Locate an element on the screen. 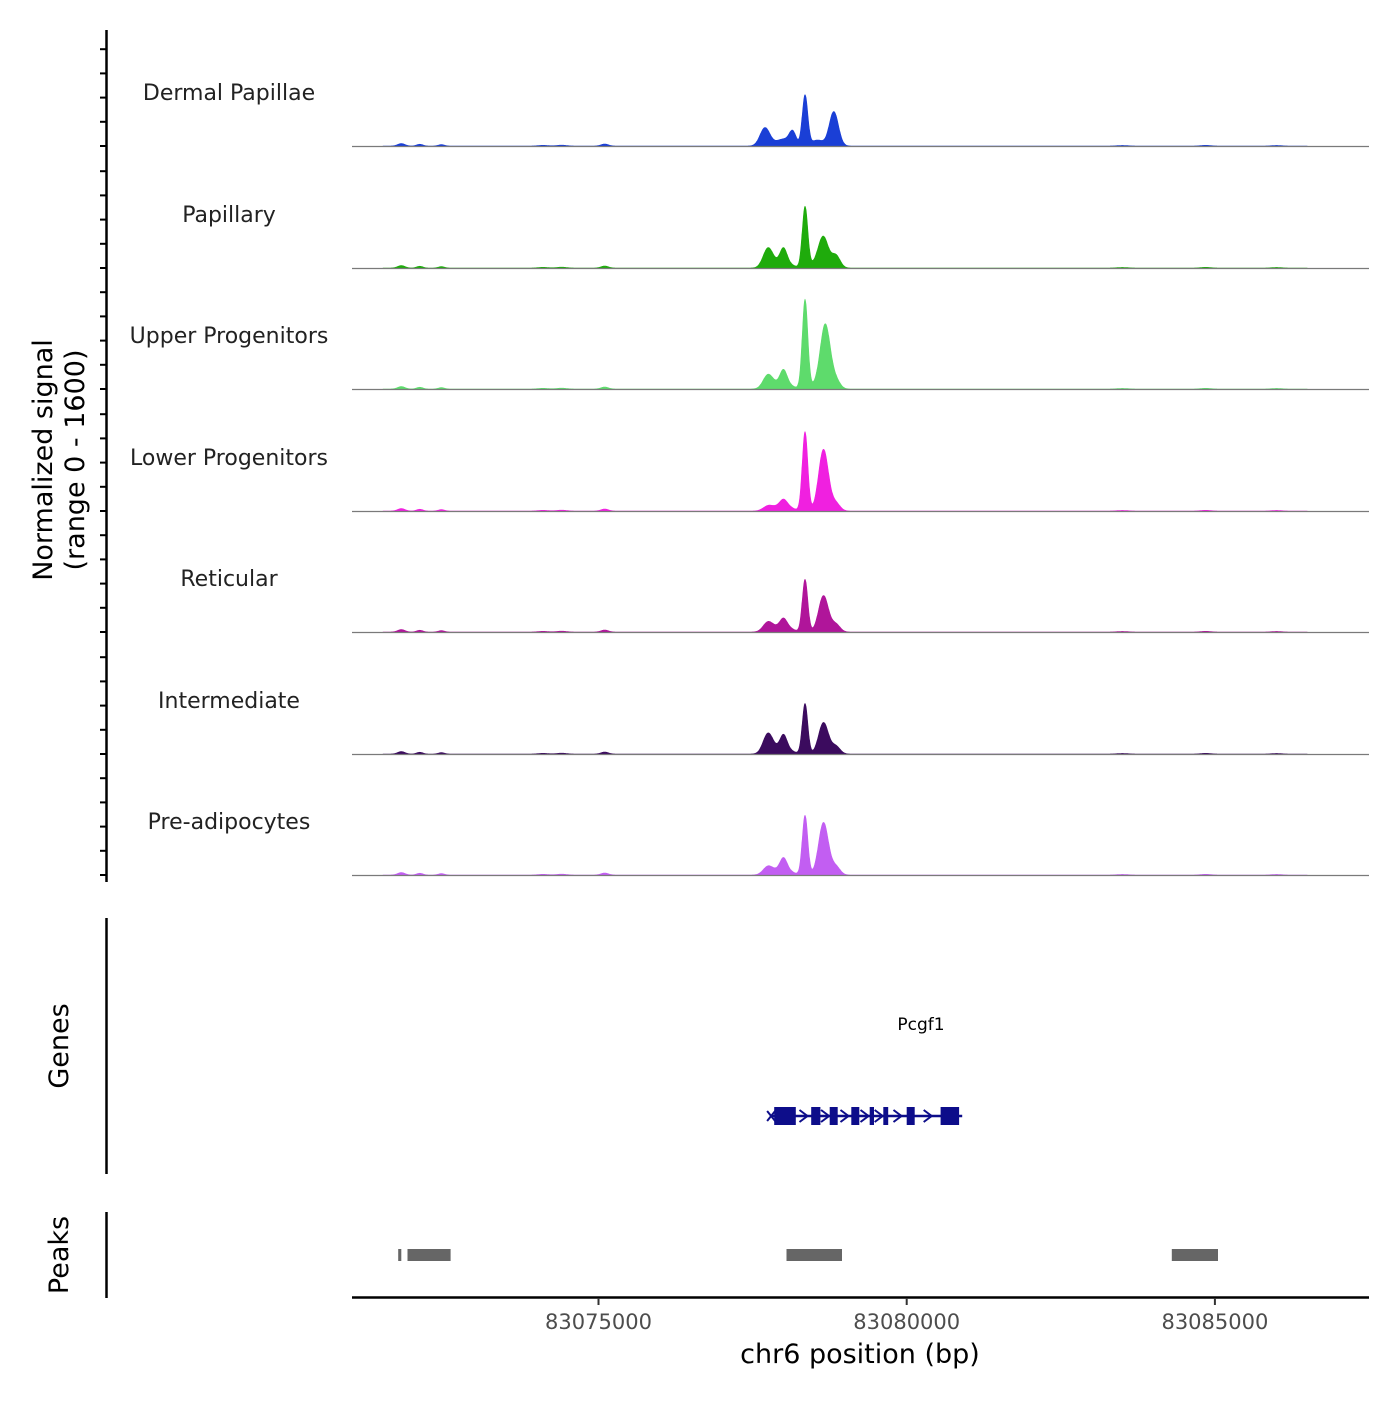 This screenshot has width=1400, height=1404. coverage-track: Upper Progenitors is located at coordinates (749, 344).